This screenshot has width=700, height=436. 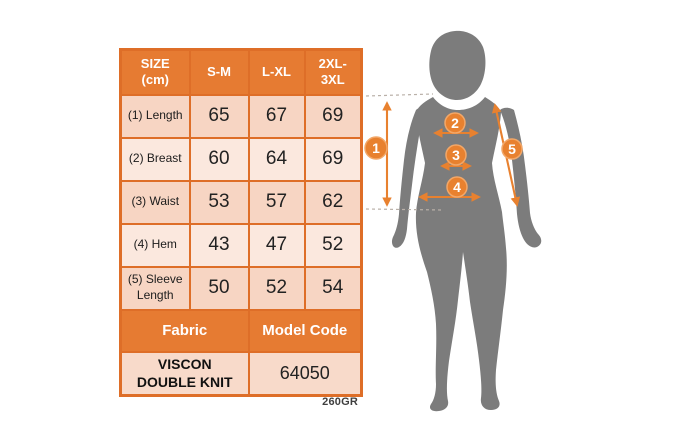 I want to click on table-fabric-row: VISCON DOUBLE KNIT 64050, so click(x=241, y=373).